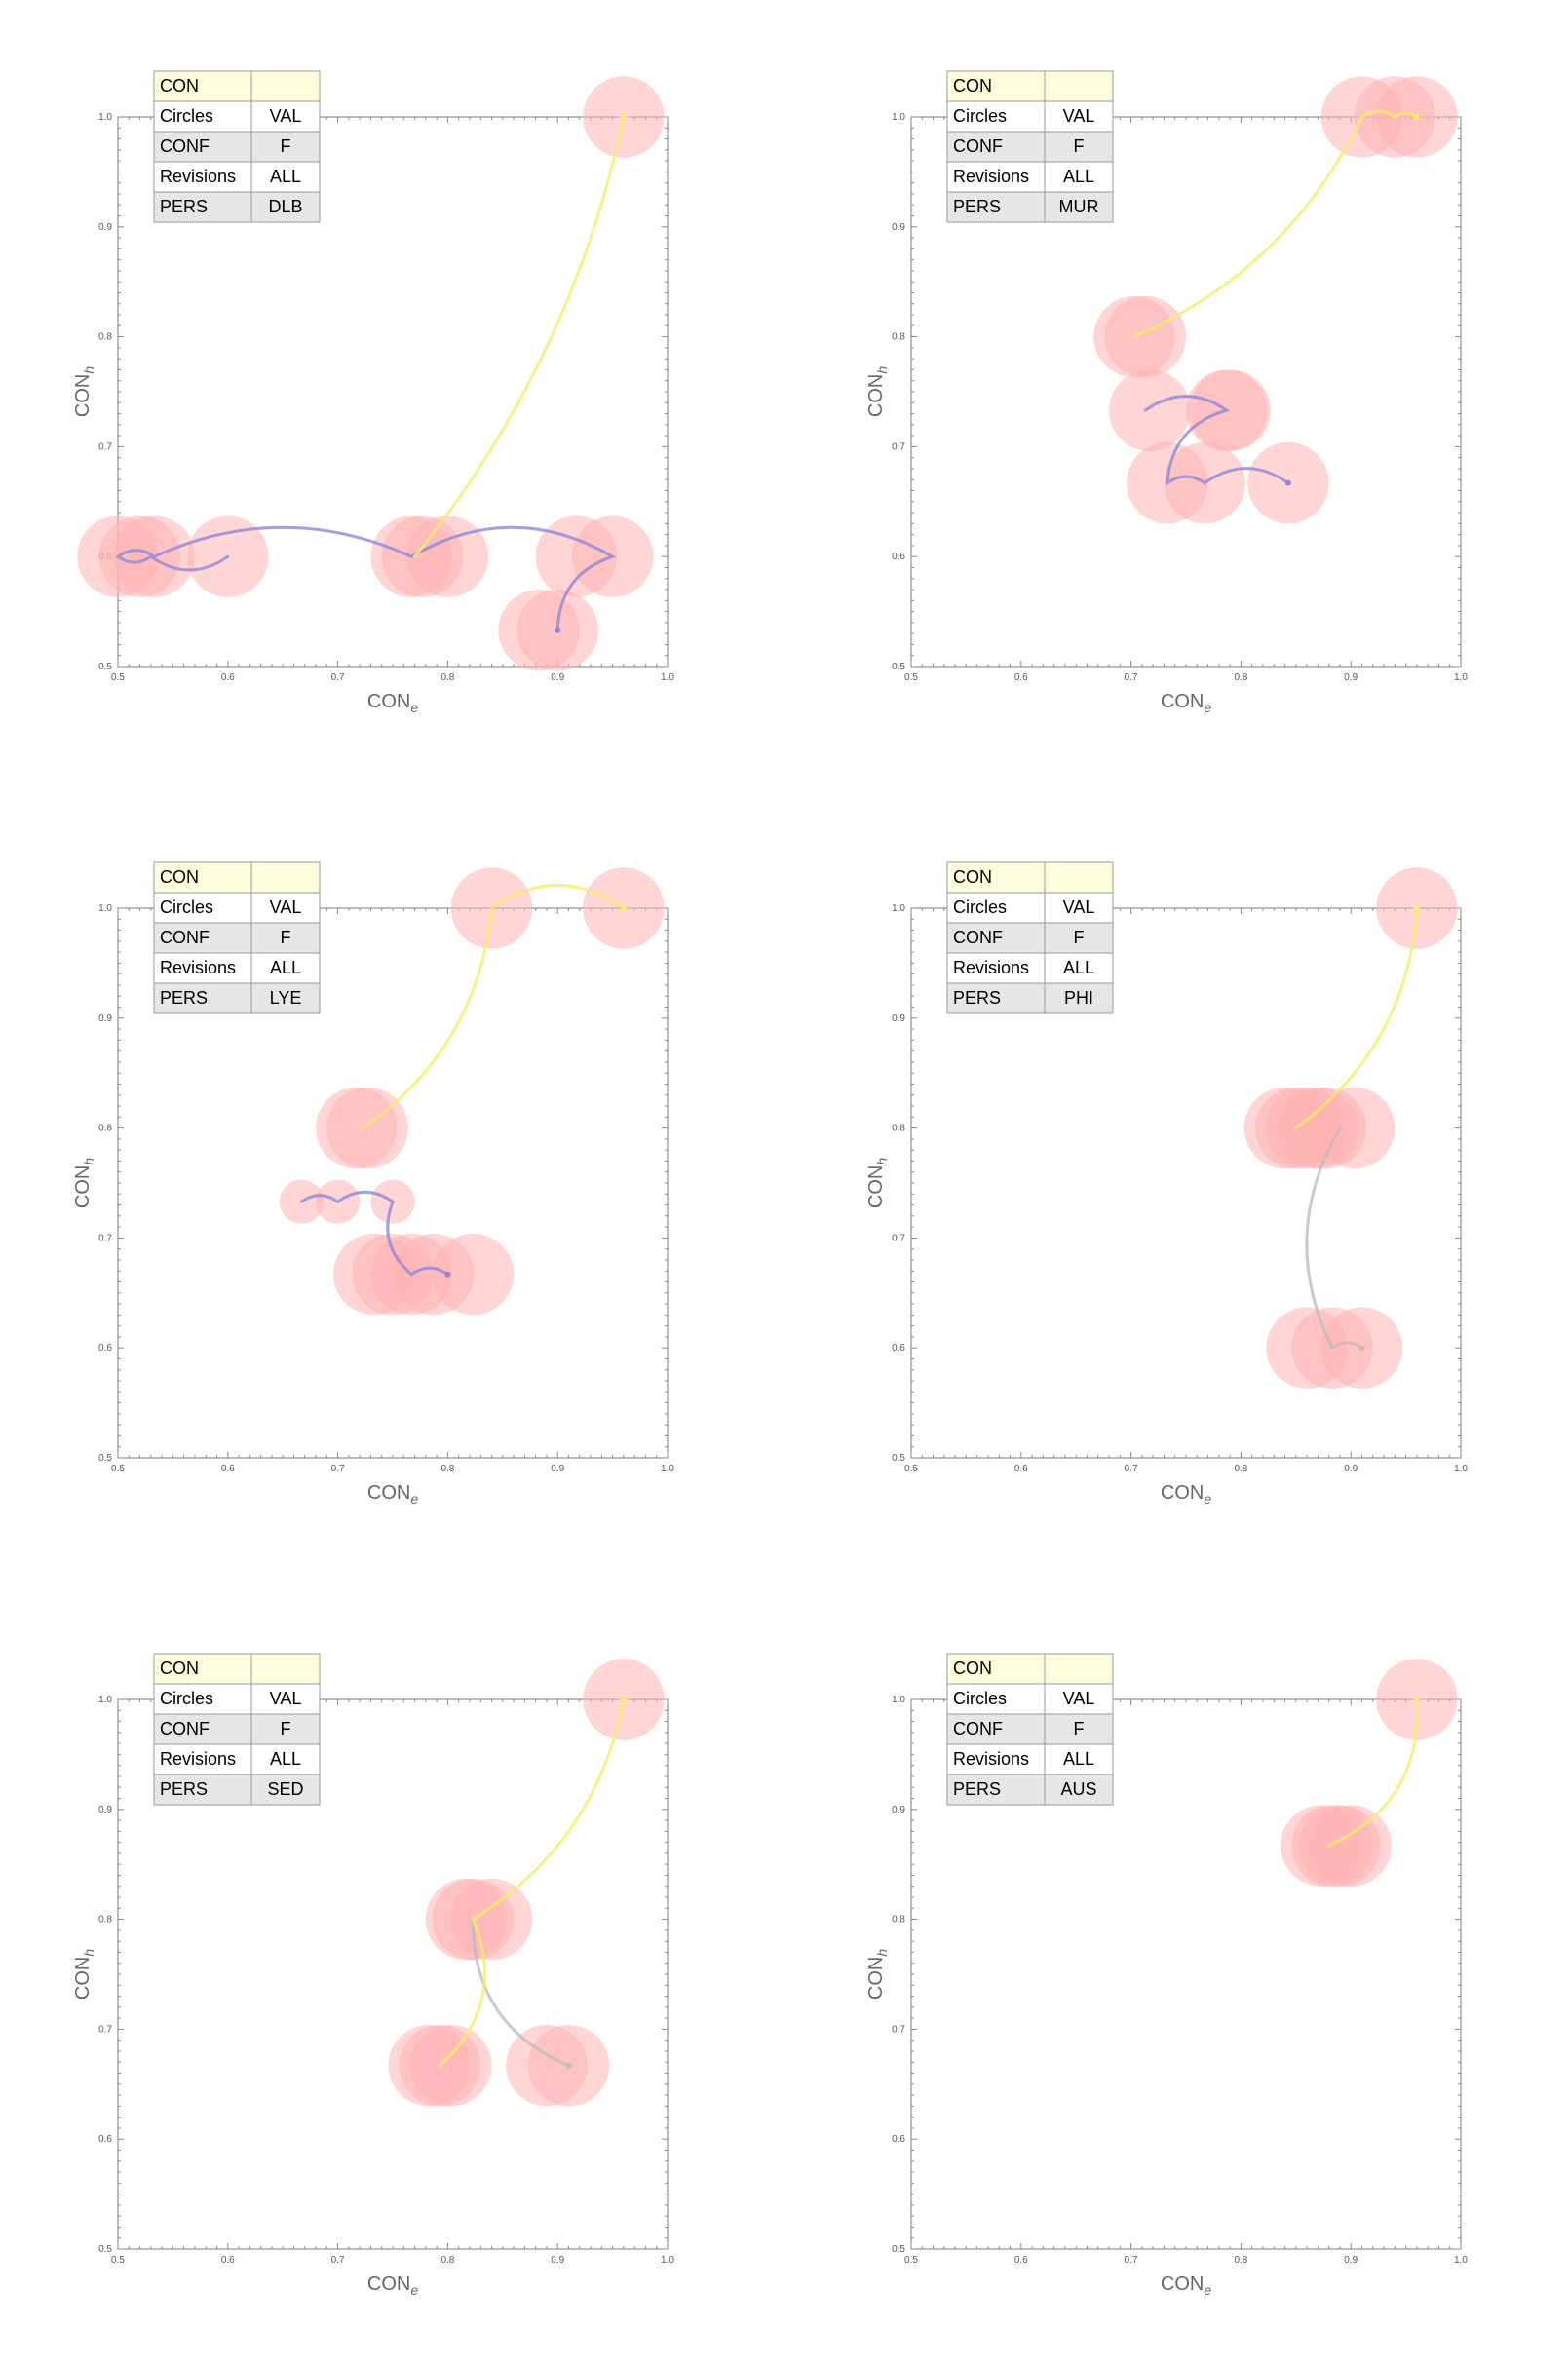 This screenshot has width=1568, height=2366. Describe the element at coordinates (105, 227) in the screenshot. I see `y-tick-label: 0.9` at that location.